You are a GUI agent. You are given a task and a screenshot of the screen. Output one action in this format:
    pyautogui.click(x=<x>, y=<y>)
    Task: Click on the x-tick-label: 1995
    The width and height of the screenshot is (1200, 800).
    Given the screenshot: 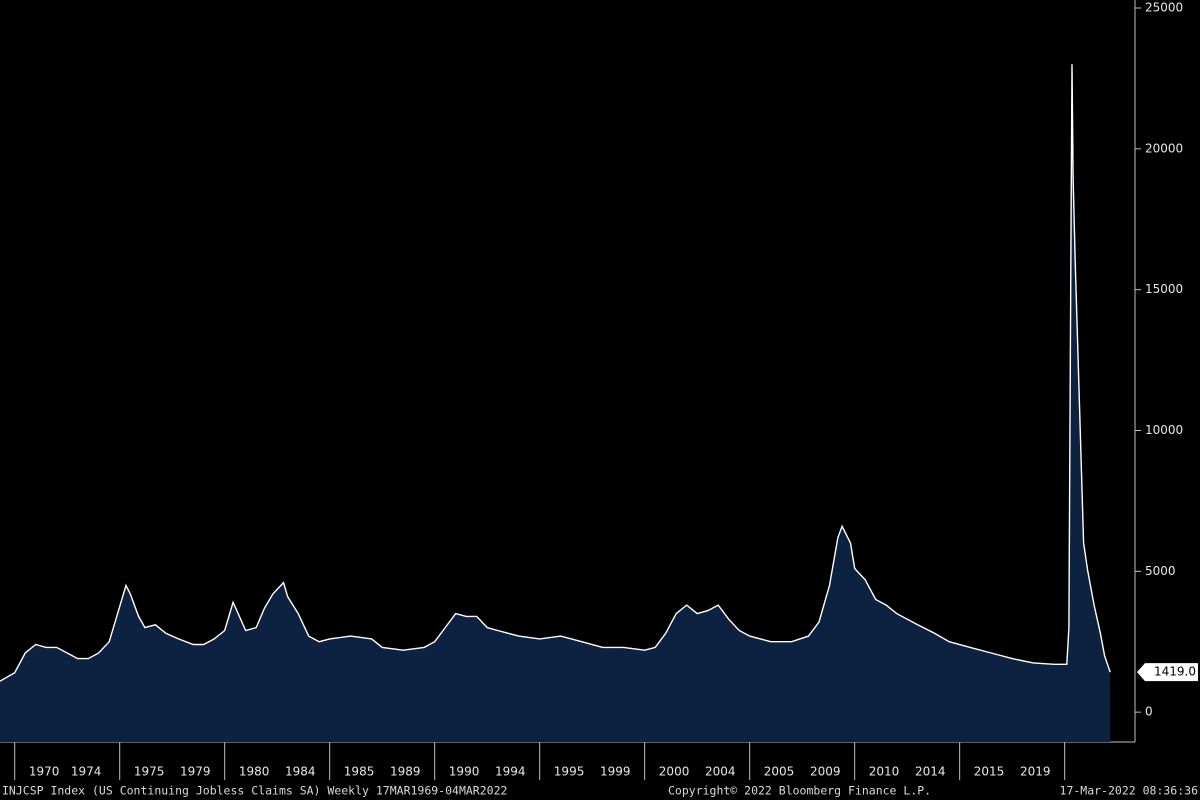 What is the action you would take?
    pyautogui.click(x=569, y=772)
    